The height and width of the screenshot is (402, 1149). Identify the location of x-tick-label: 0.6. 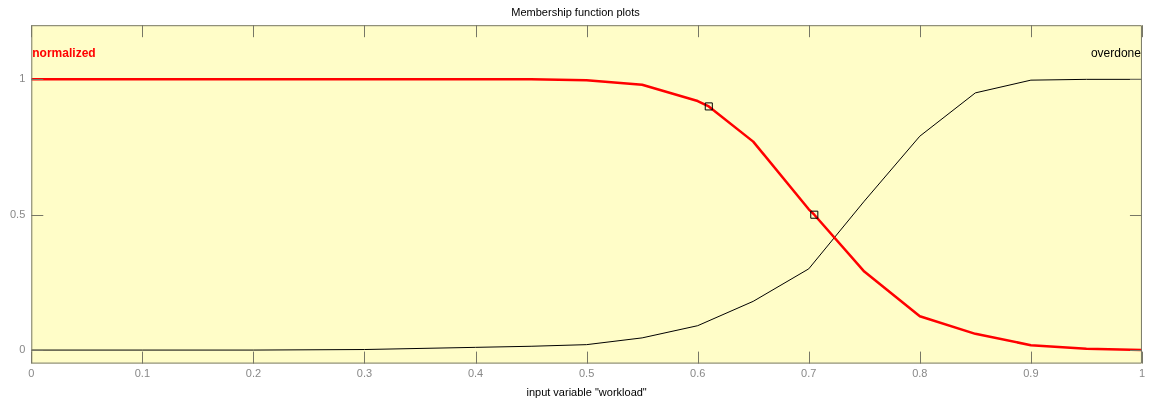
(698, 373).